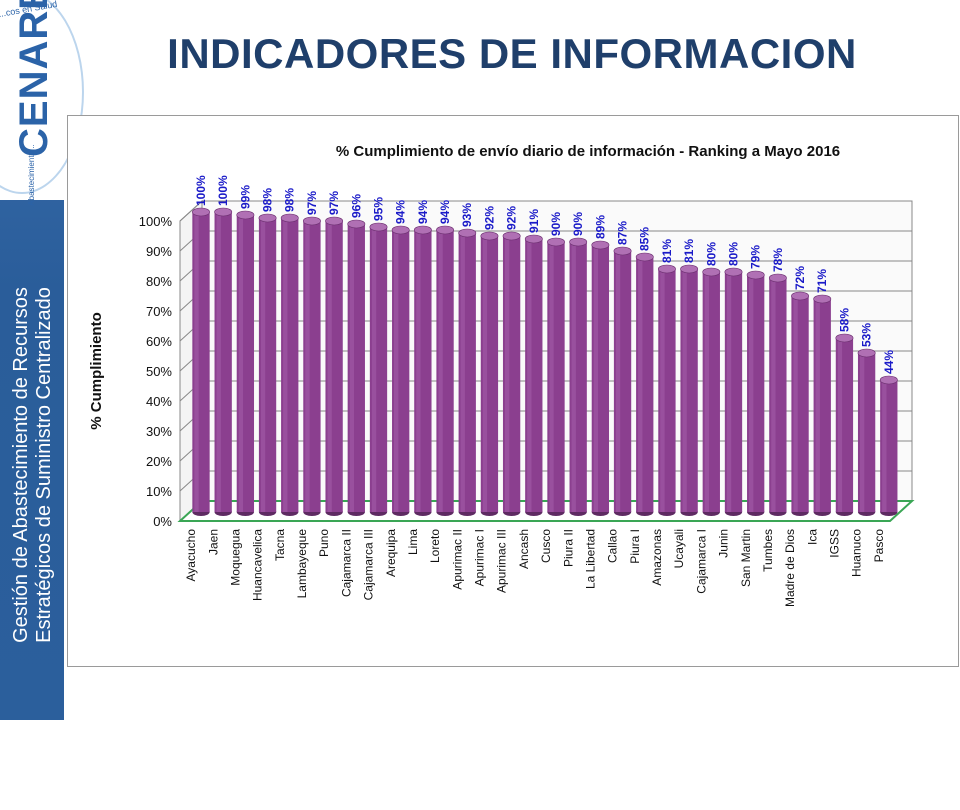  What do you see at coordinates (480, 557) in the screenshot?
I see `x-tick-label: Apurimac I` at bounding box center [480, 557].